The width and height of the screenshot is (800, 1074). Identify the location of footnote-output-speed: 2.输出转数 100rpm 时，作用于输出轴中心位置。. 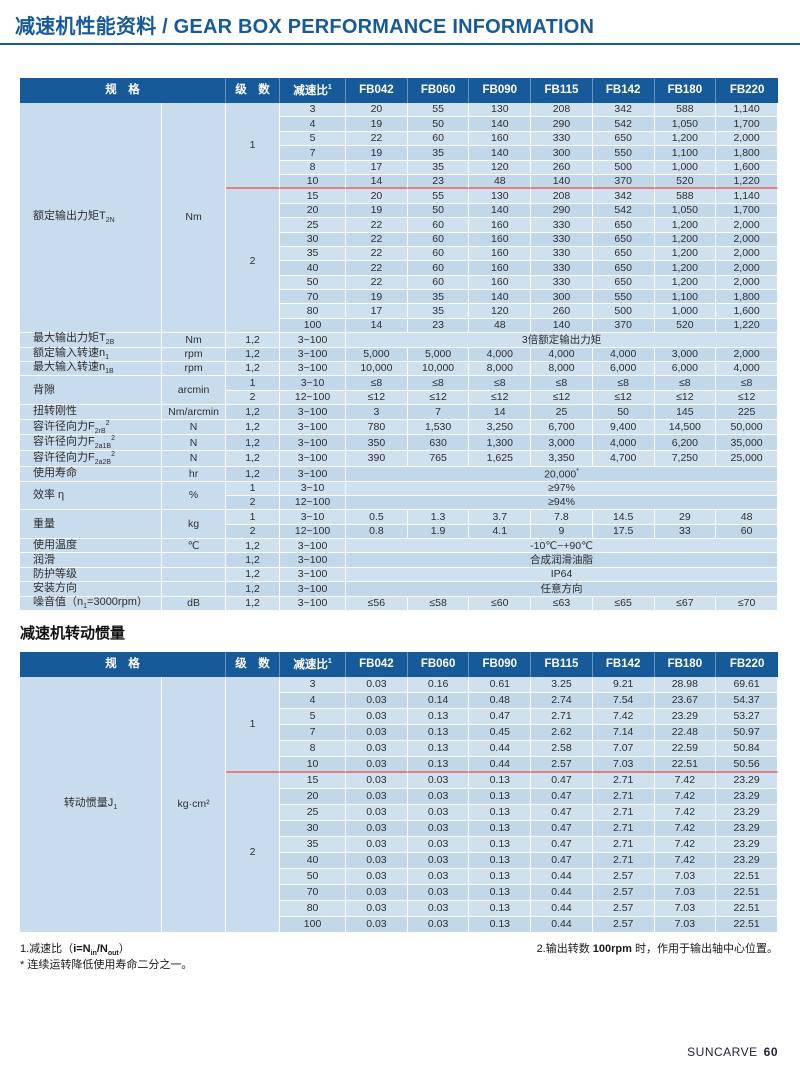
(657, 948).